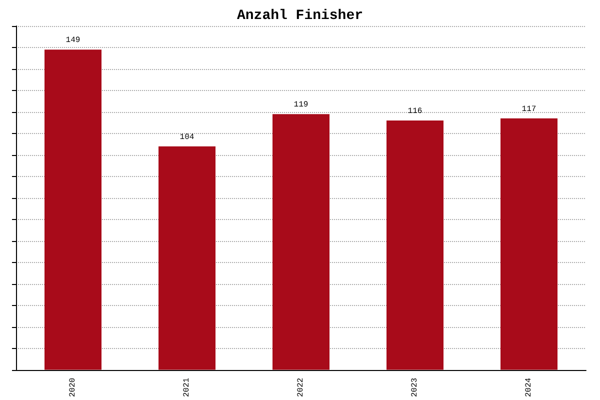  I want to click on data-label: 116, so click(415, 111).